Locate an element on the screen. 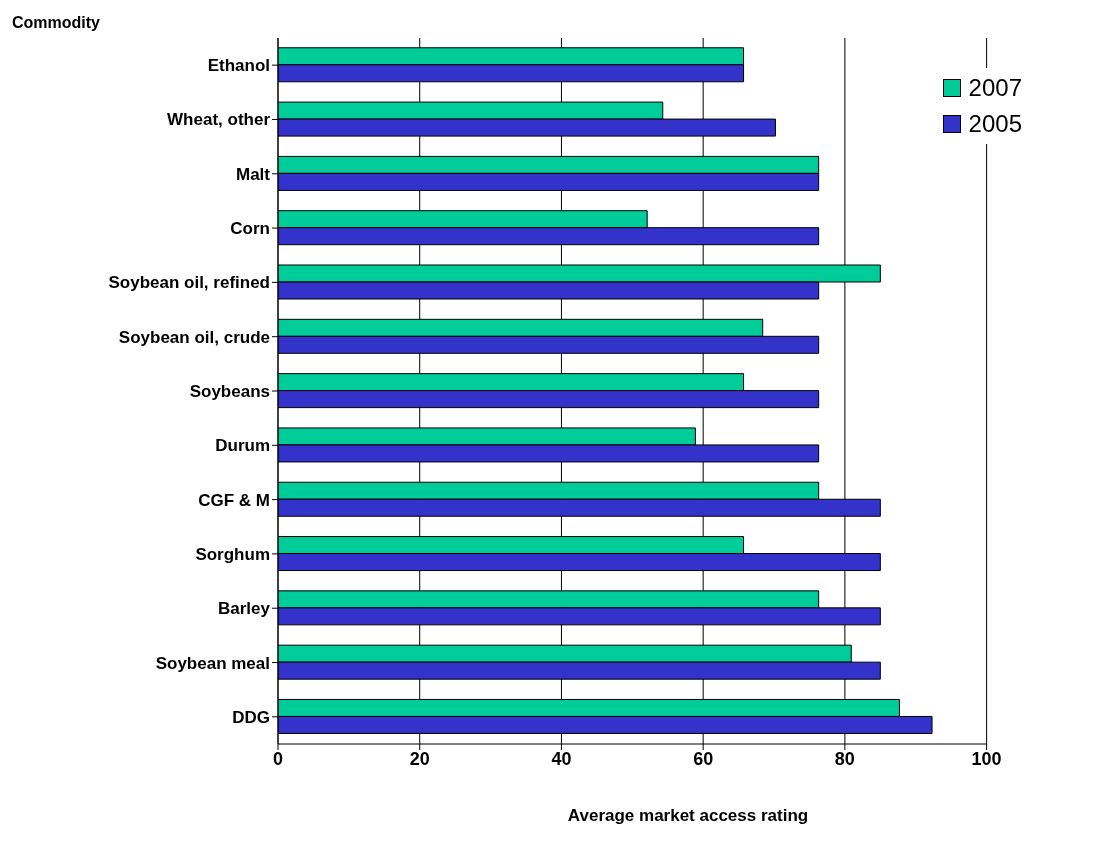 This screenshot has height=848, width=1104. y-tick-label: Sorghum is located at coordinates (232, 554).